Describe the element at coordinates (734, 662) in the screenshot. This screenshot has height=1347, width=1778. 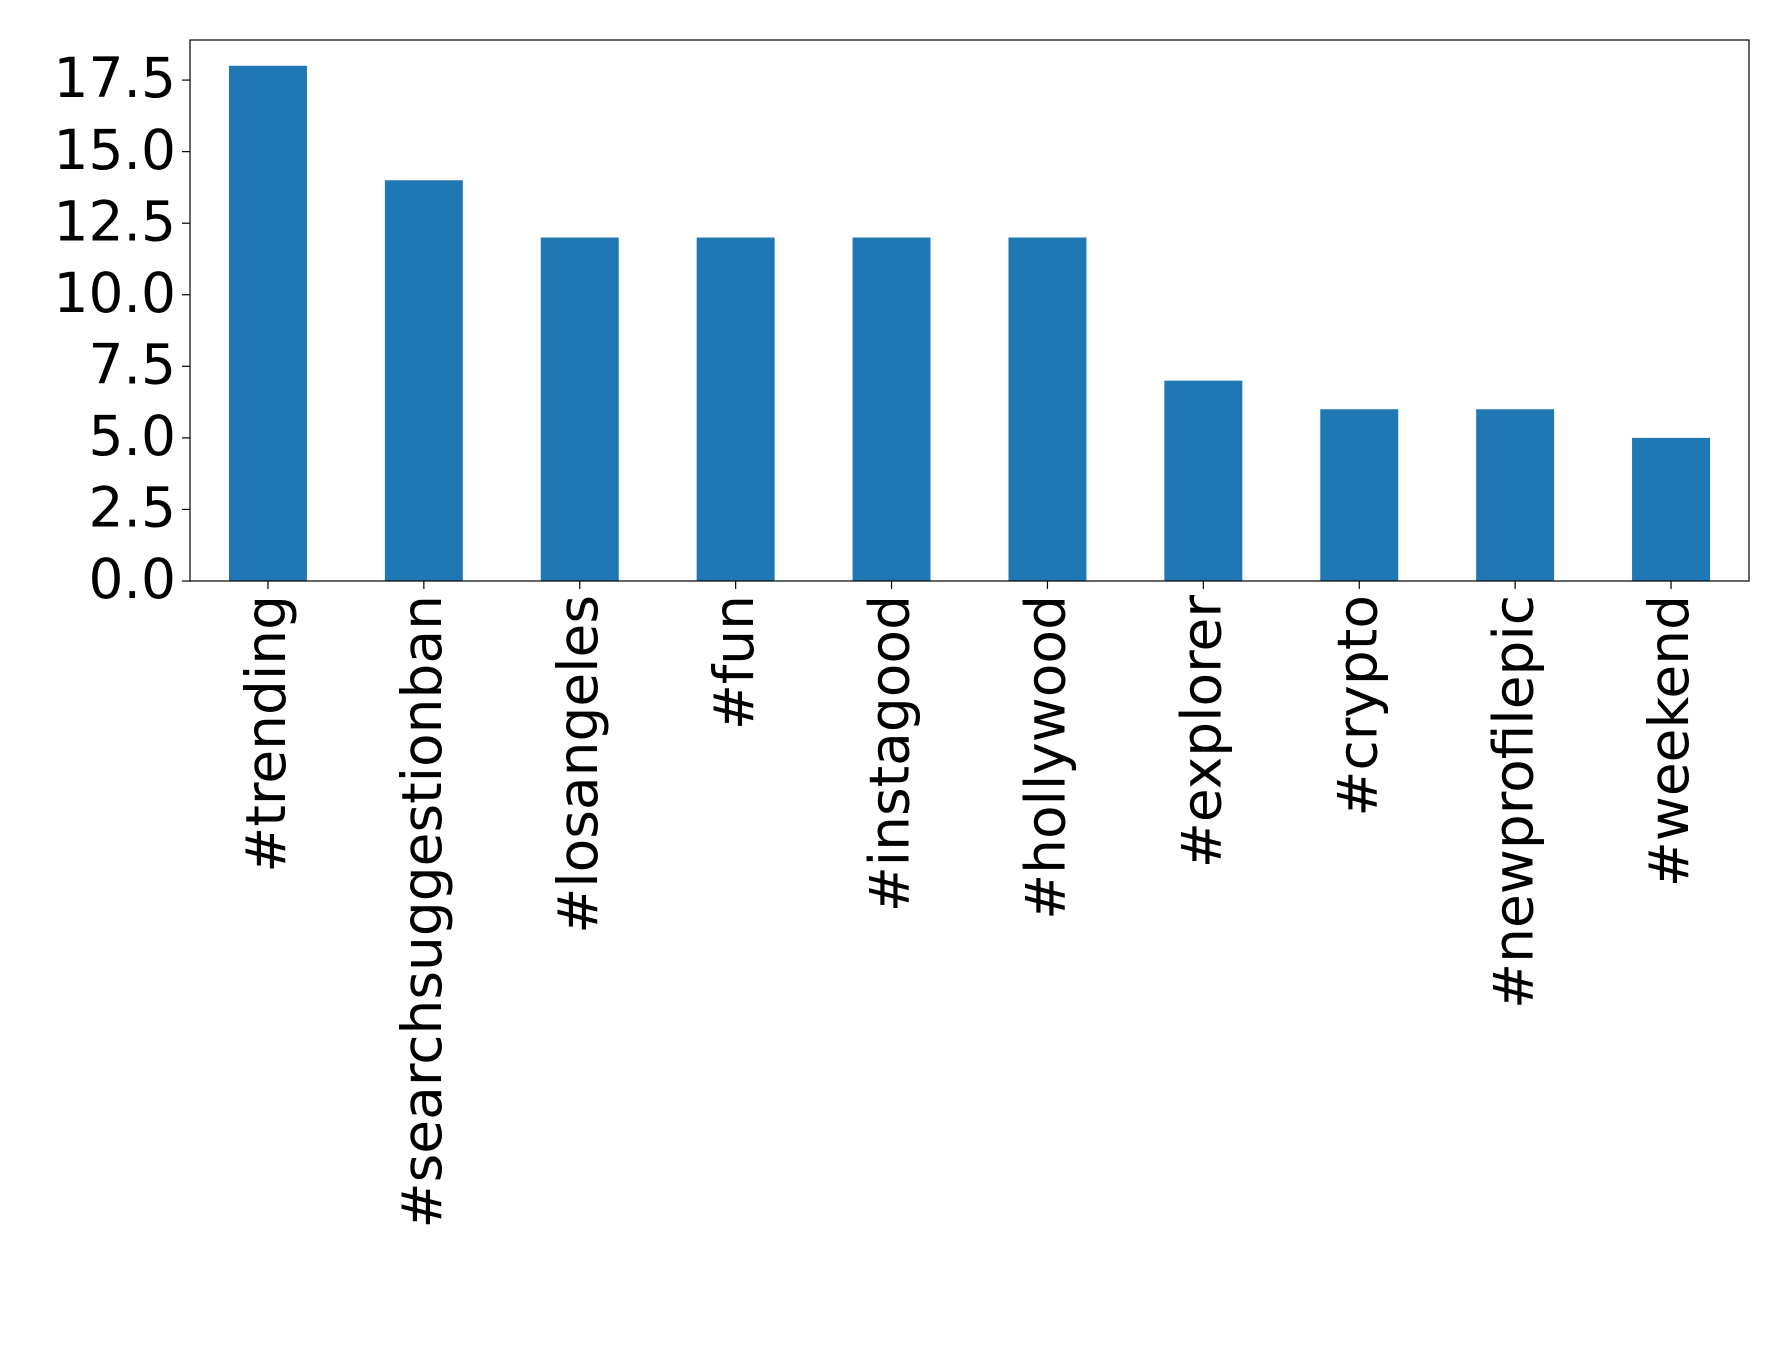
I see `x-tick-label: #fun` at that location.